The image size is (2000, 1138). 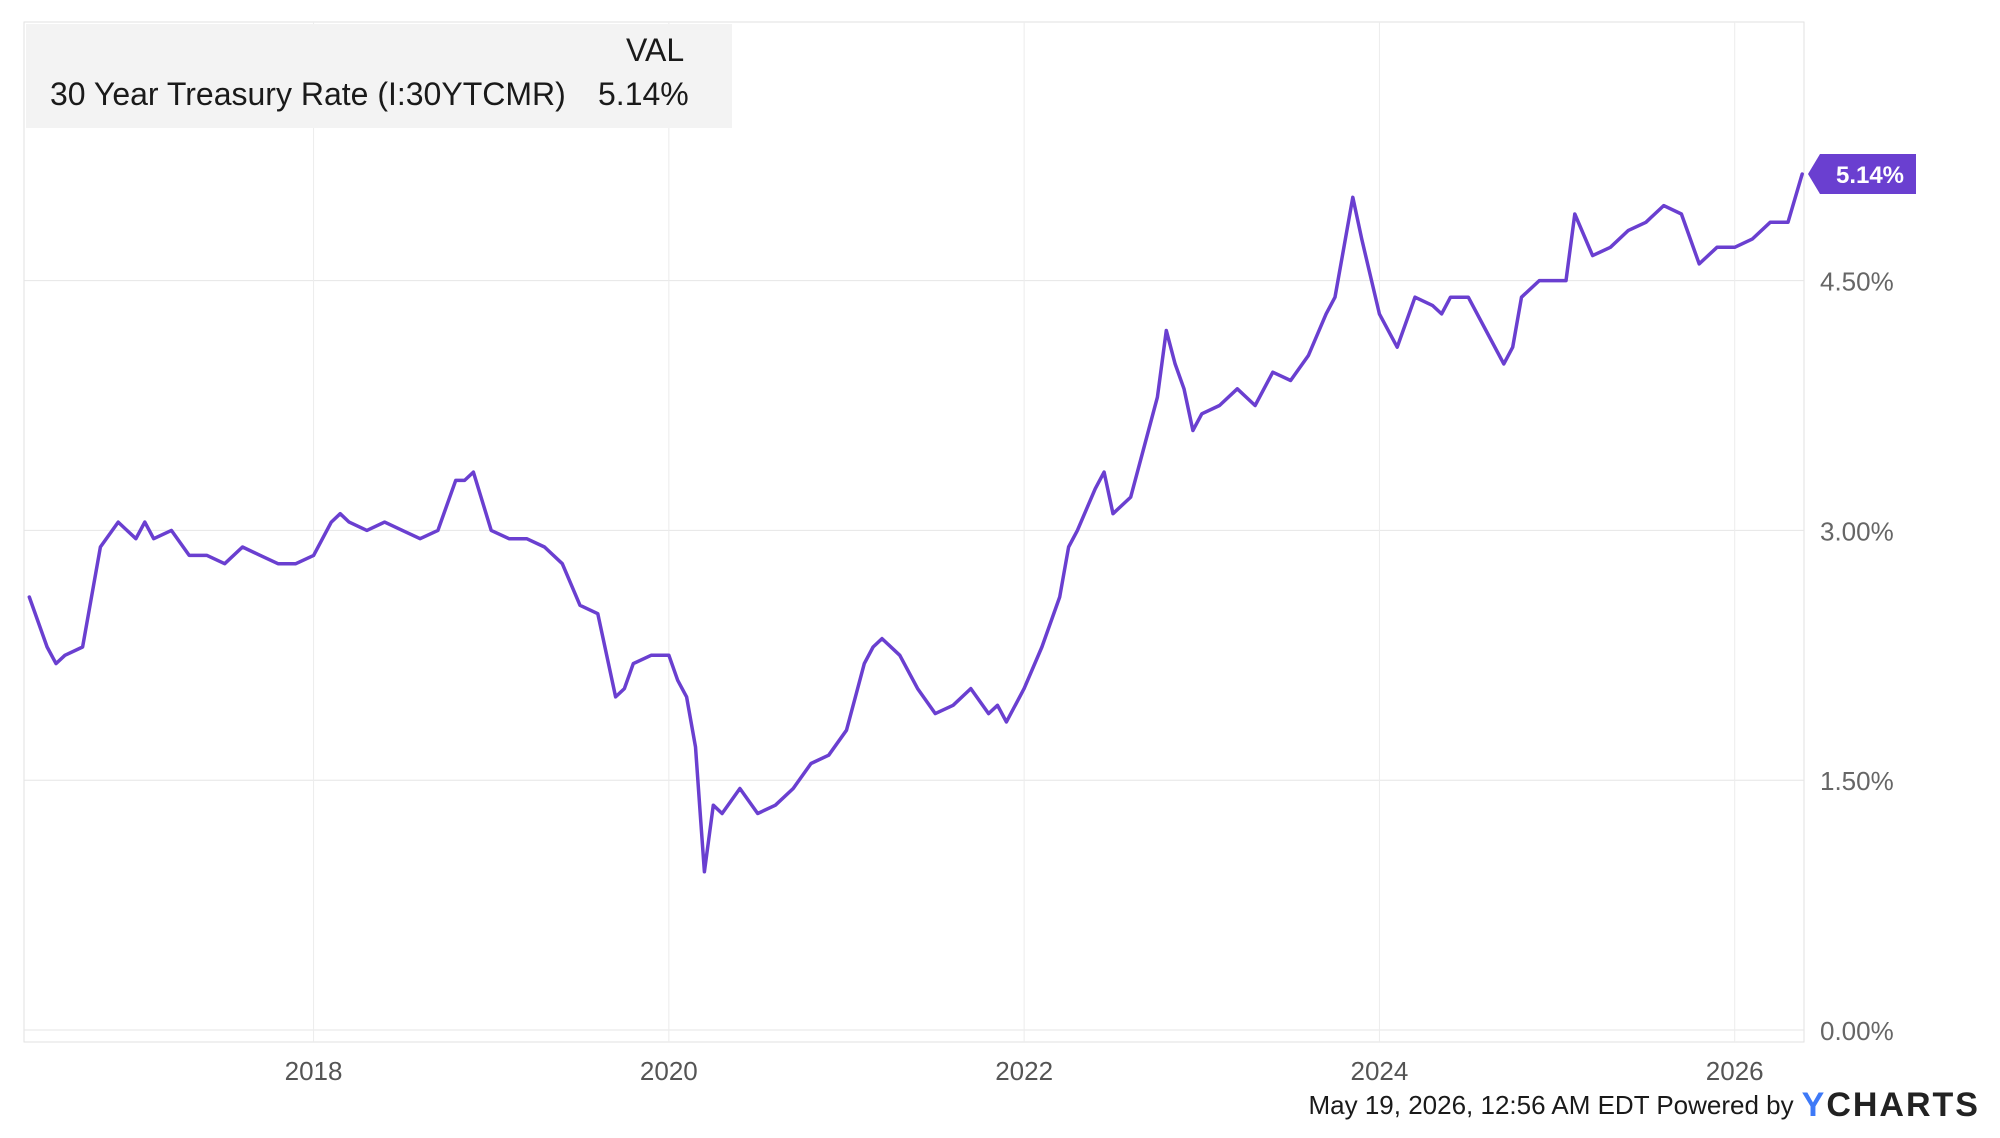 I want to click on y-tick-label: 1.50%, so click(x=1857, y=781).